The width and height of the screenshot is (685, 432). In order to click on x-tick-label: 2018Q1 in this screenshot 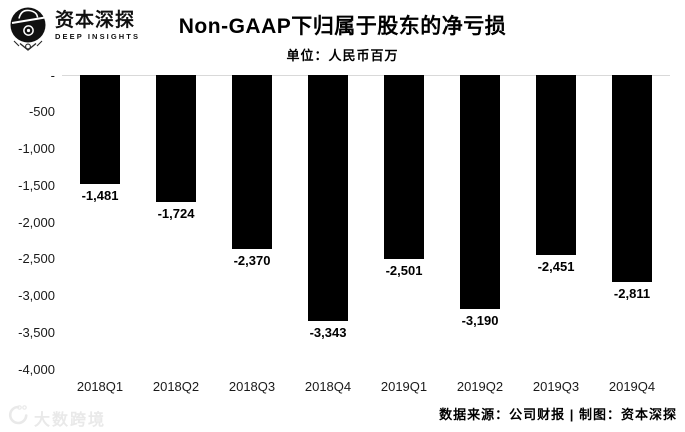, I will do `click(100, 386)`.